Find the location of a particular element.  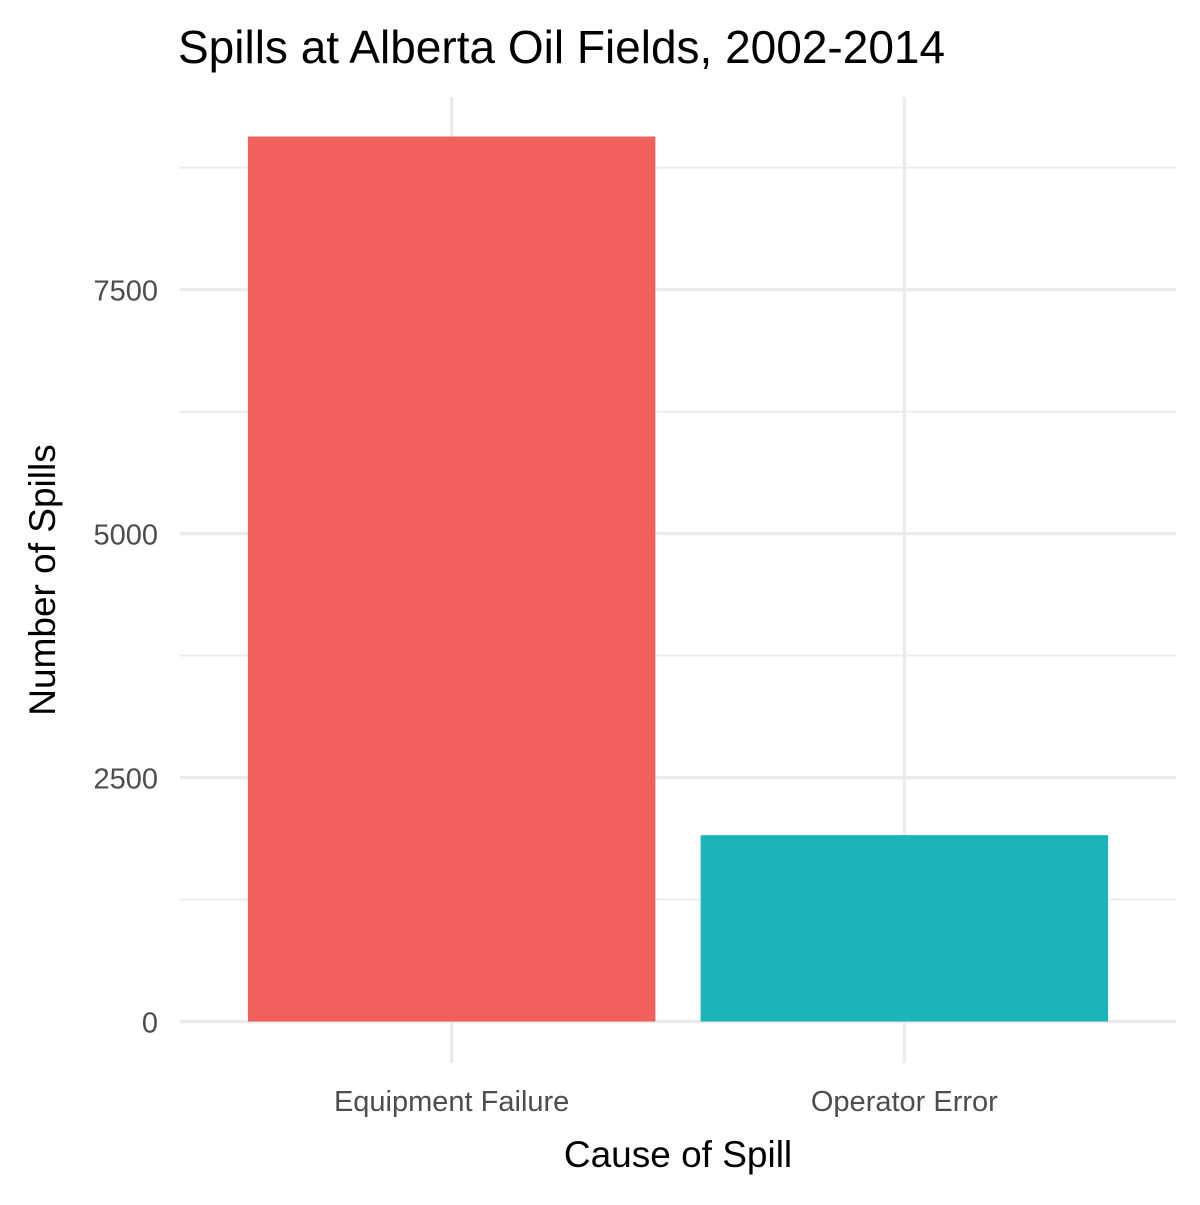

x-axis-title: Cause of Spill is located at coordinates (678, 1154).